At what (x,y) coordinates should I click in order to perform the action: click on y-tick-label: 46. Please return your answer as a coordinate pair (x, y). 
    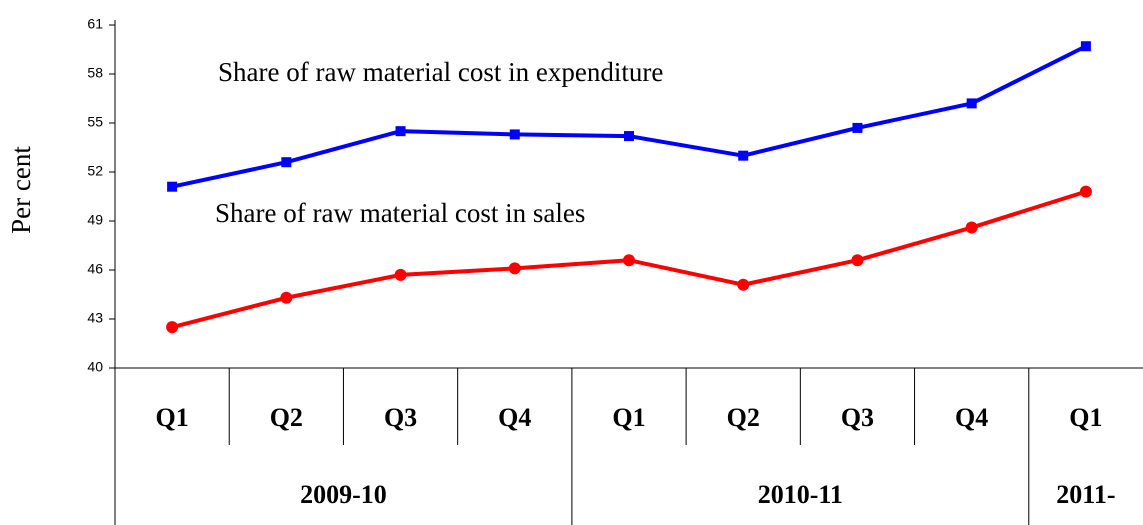
    Looking at the image, I should click on (95, 269).